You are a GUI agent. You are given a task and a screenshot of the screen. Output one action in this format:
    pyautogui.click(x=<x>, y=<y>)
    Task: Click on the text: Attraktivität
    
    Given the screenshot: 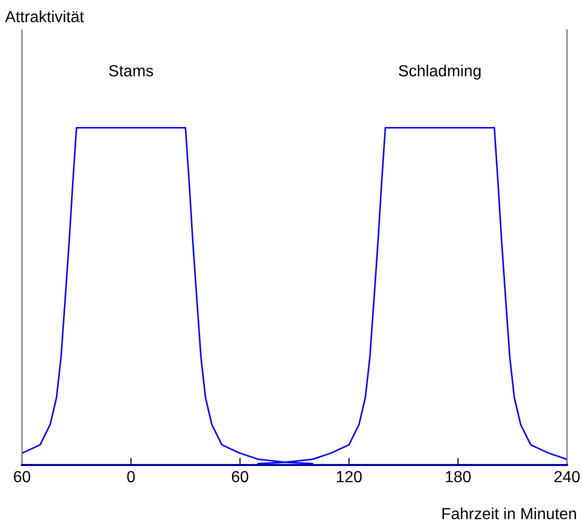 What is the action you would take?
    pyautogui.click(x=44, y=16)
    